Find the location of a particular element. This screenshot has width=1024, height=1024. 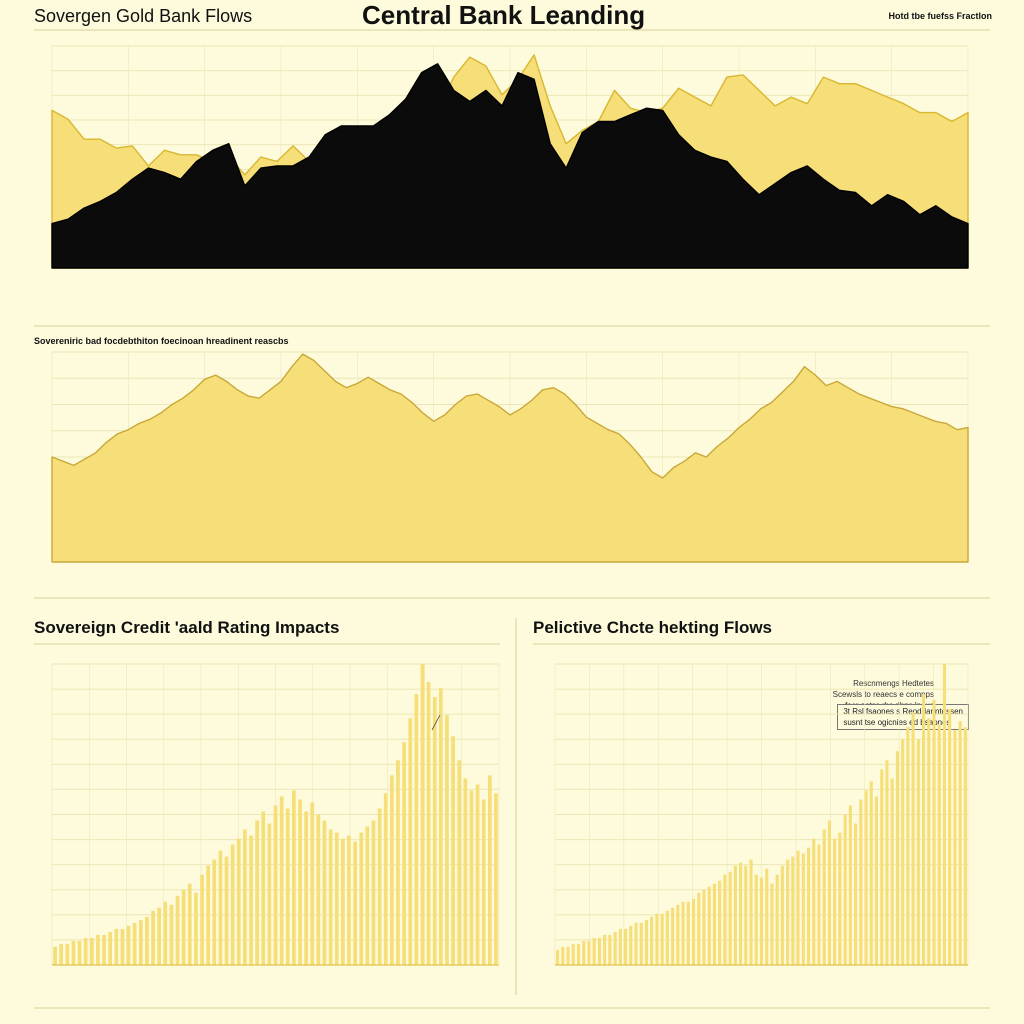

panel3-annotation-line: Scewsls to reaecs e comnps is located at coordinates (883, 694).